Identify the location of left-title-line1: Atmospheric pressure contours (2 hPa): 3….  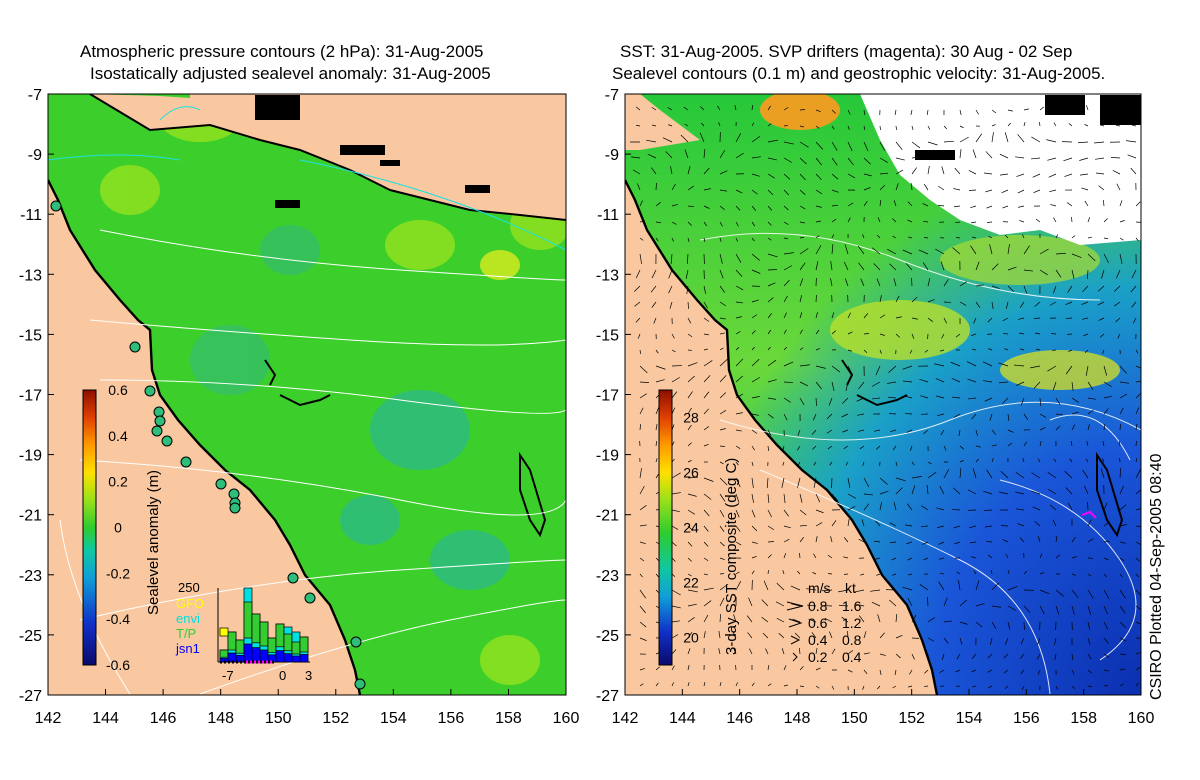
(282, 51).